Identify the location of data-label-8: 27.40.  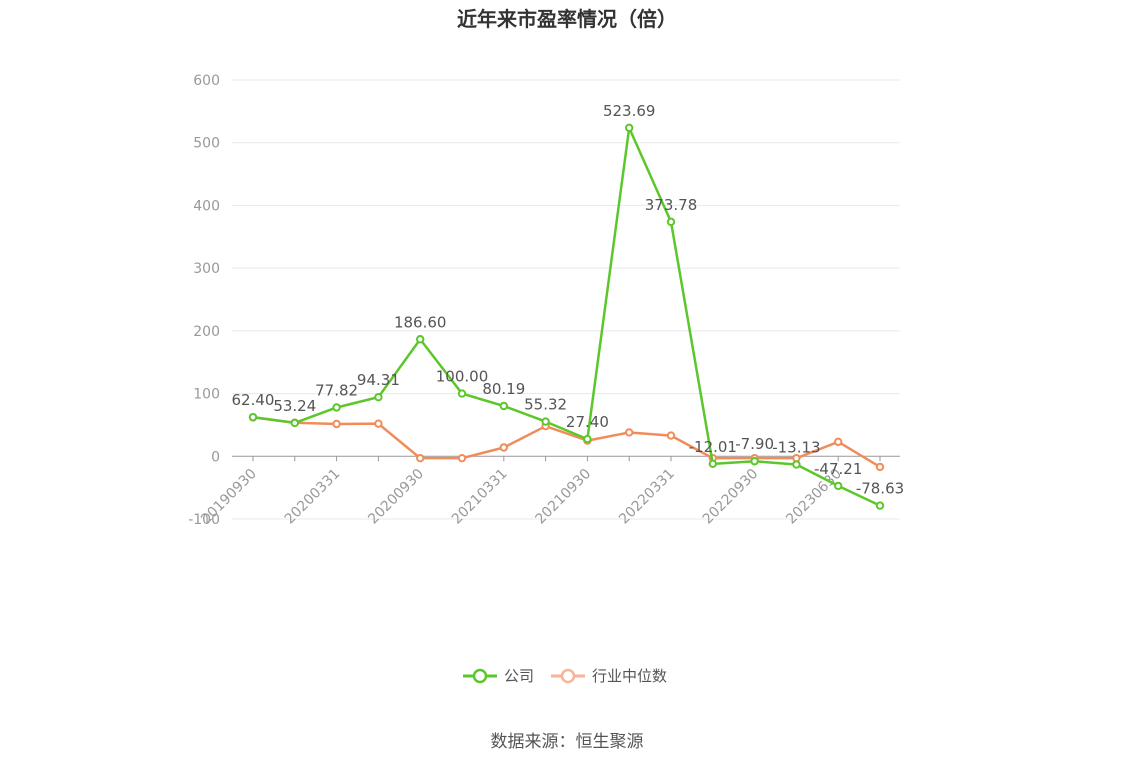
(587, 422).